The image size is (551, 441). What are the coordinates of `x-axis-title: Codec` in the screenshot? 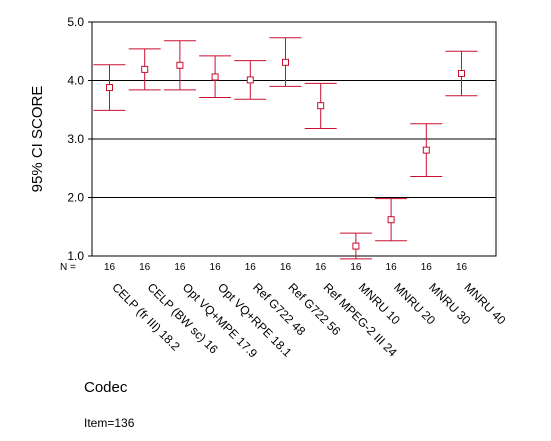 It's located at (106, 387).